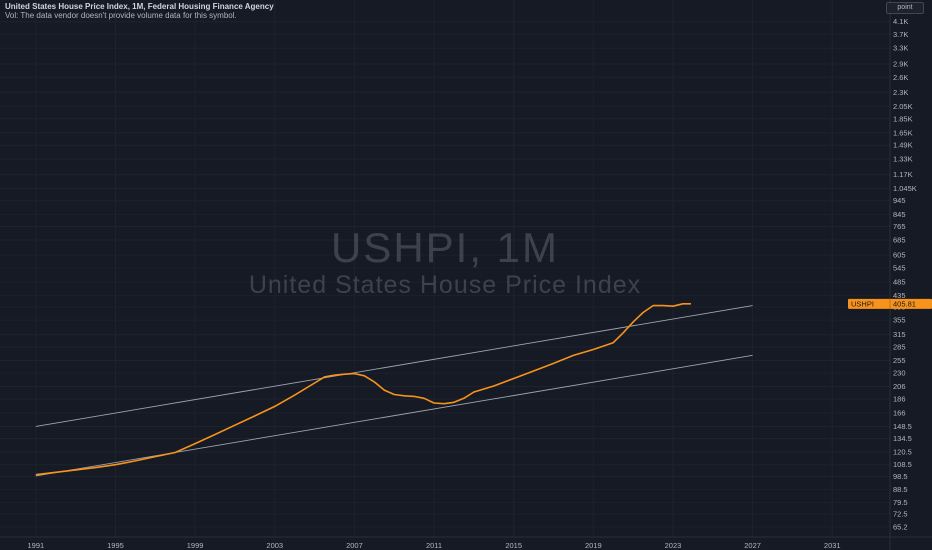  I want to click on y-tick-label: 120.5, so click(902, 451).